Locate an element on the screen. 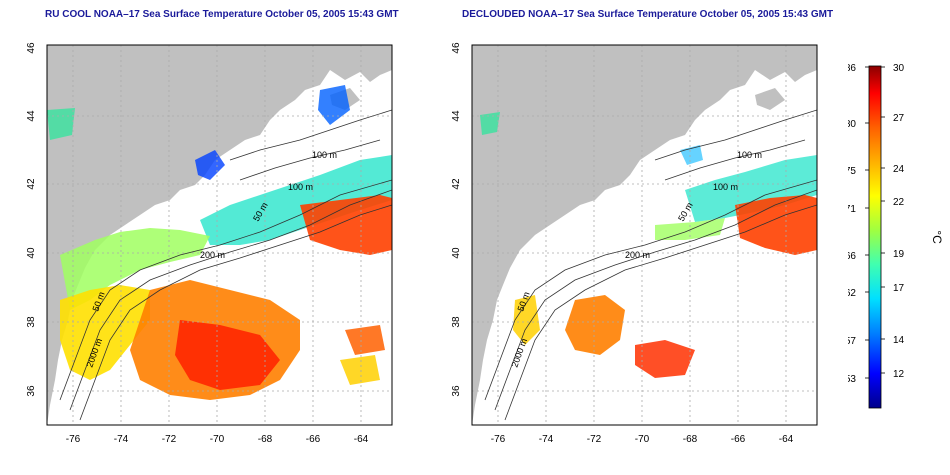 The image size is (950, 475). fahrenheit-tick: 71 is located at coordinates (852, 209).